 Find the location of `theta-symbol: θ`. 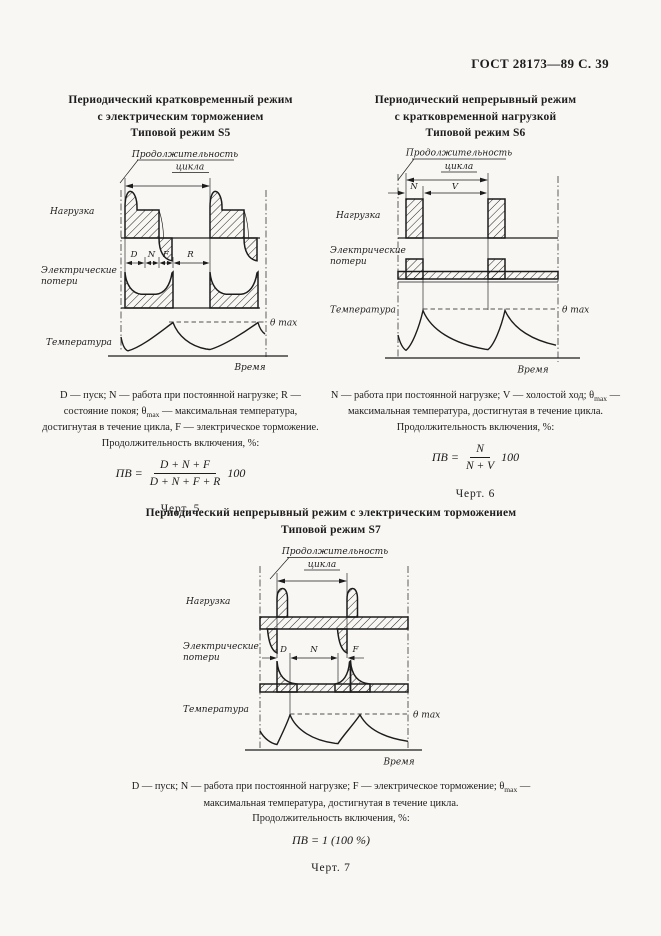

theta-symbol: θ is located at coordinates (592, 396).